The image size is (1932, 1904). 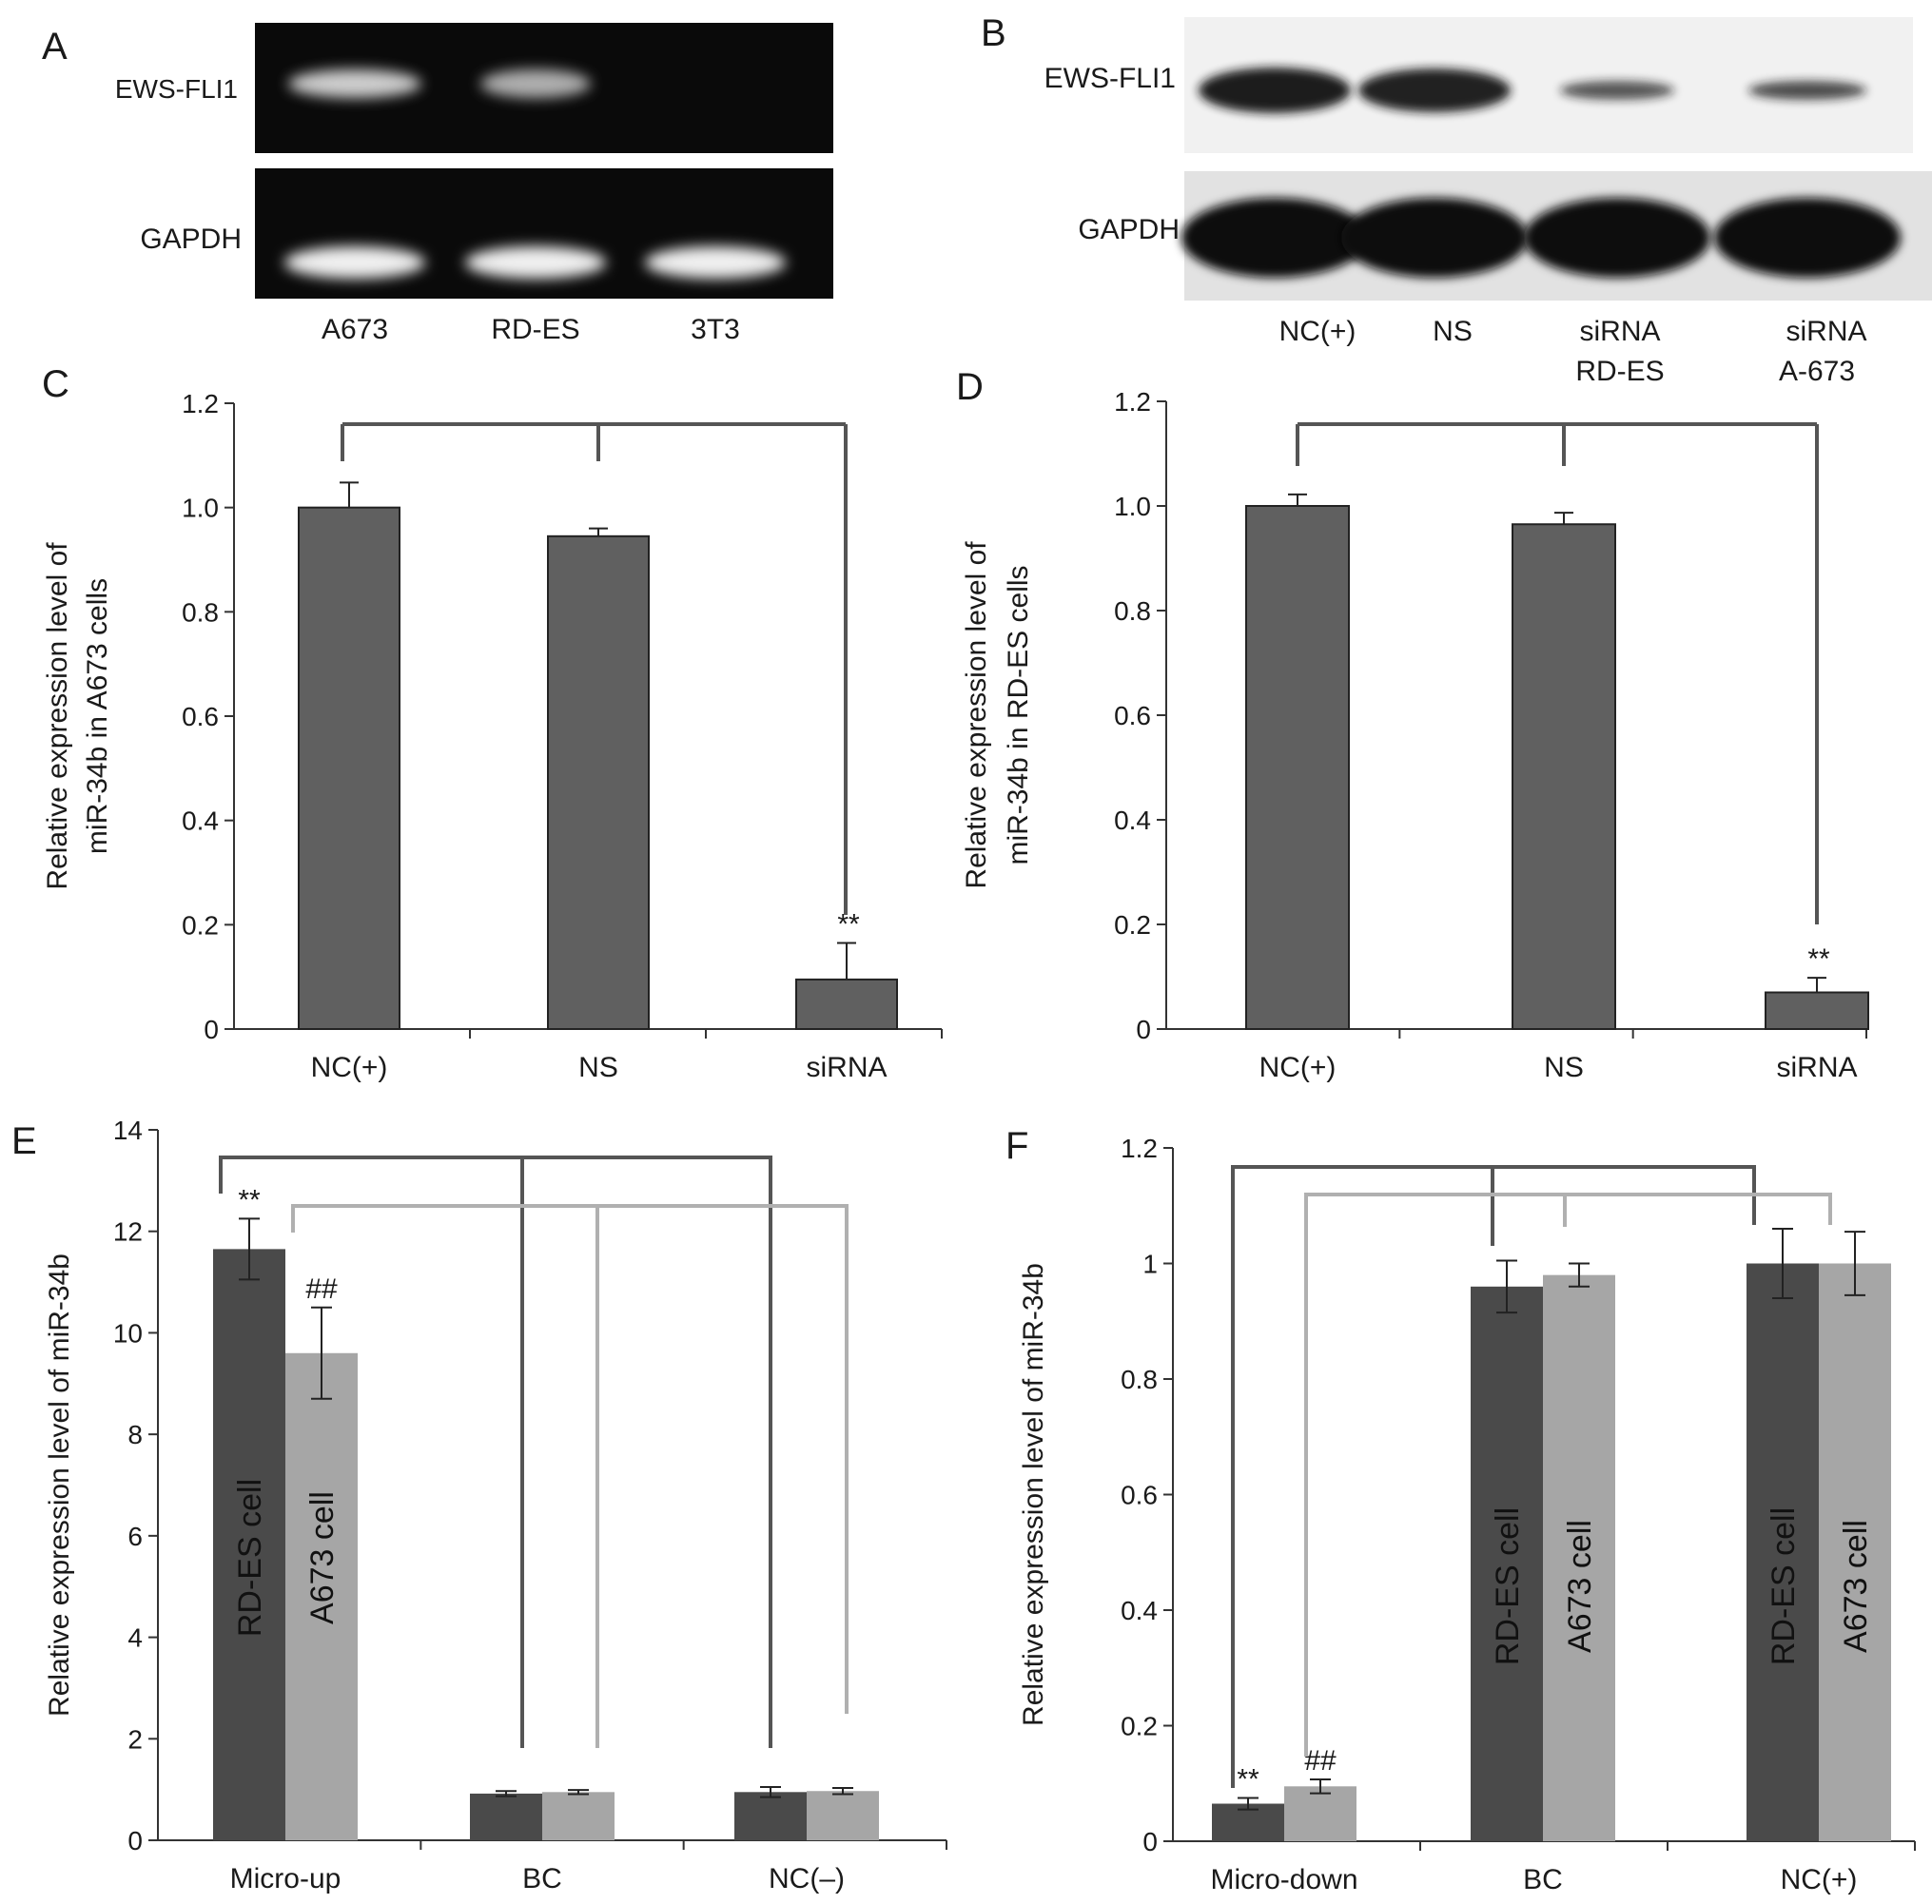 I want to click on comparison-bracket-rd-es, so click(x=495, y=1452).